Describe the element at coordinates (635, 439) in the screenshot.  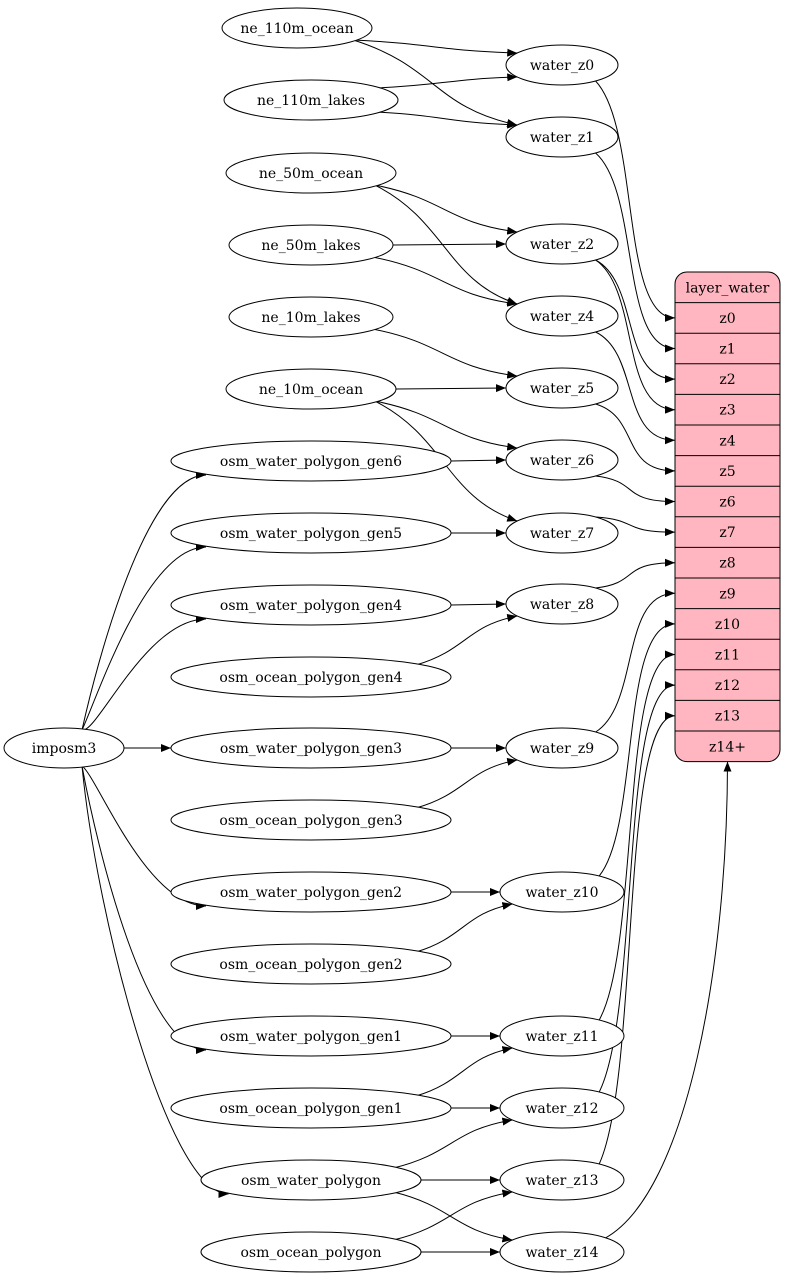
I see `edge-z5-to-layer-z5` at that location.